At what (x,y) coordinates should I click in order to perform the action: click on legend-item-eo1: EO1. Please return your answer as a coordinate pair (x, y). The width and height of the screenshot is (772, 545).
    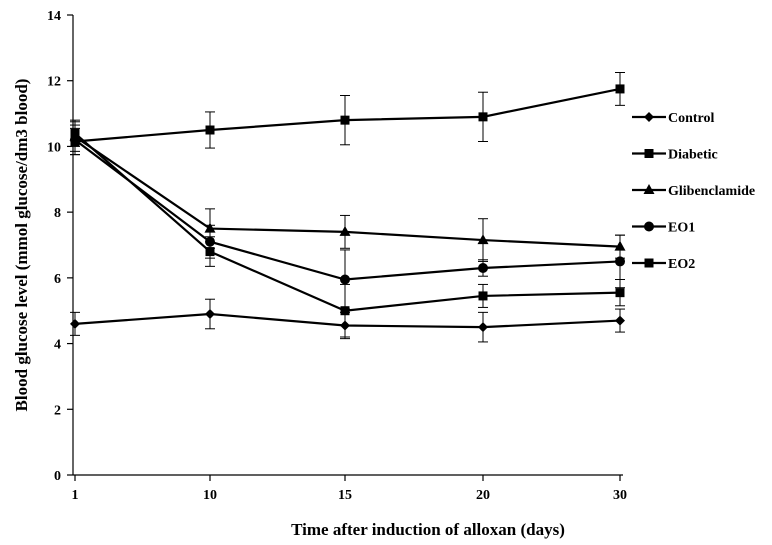
    Looking at the image, I should click on (663, 228).